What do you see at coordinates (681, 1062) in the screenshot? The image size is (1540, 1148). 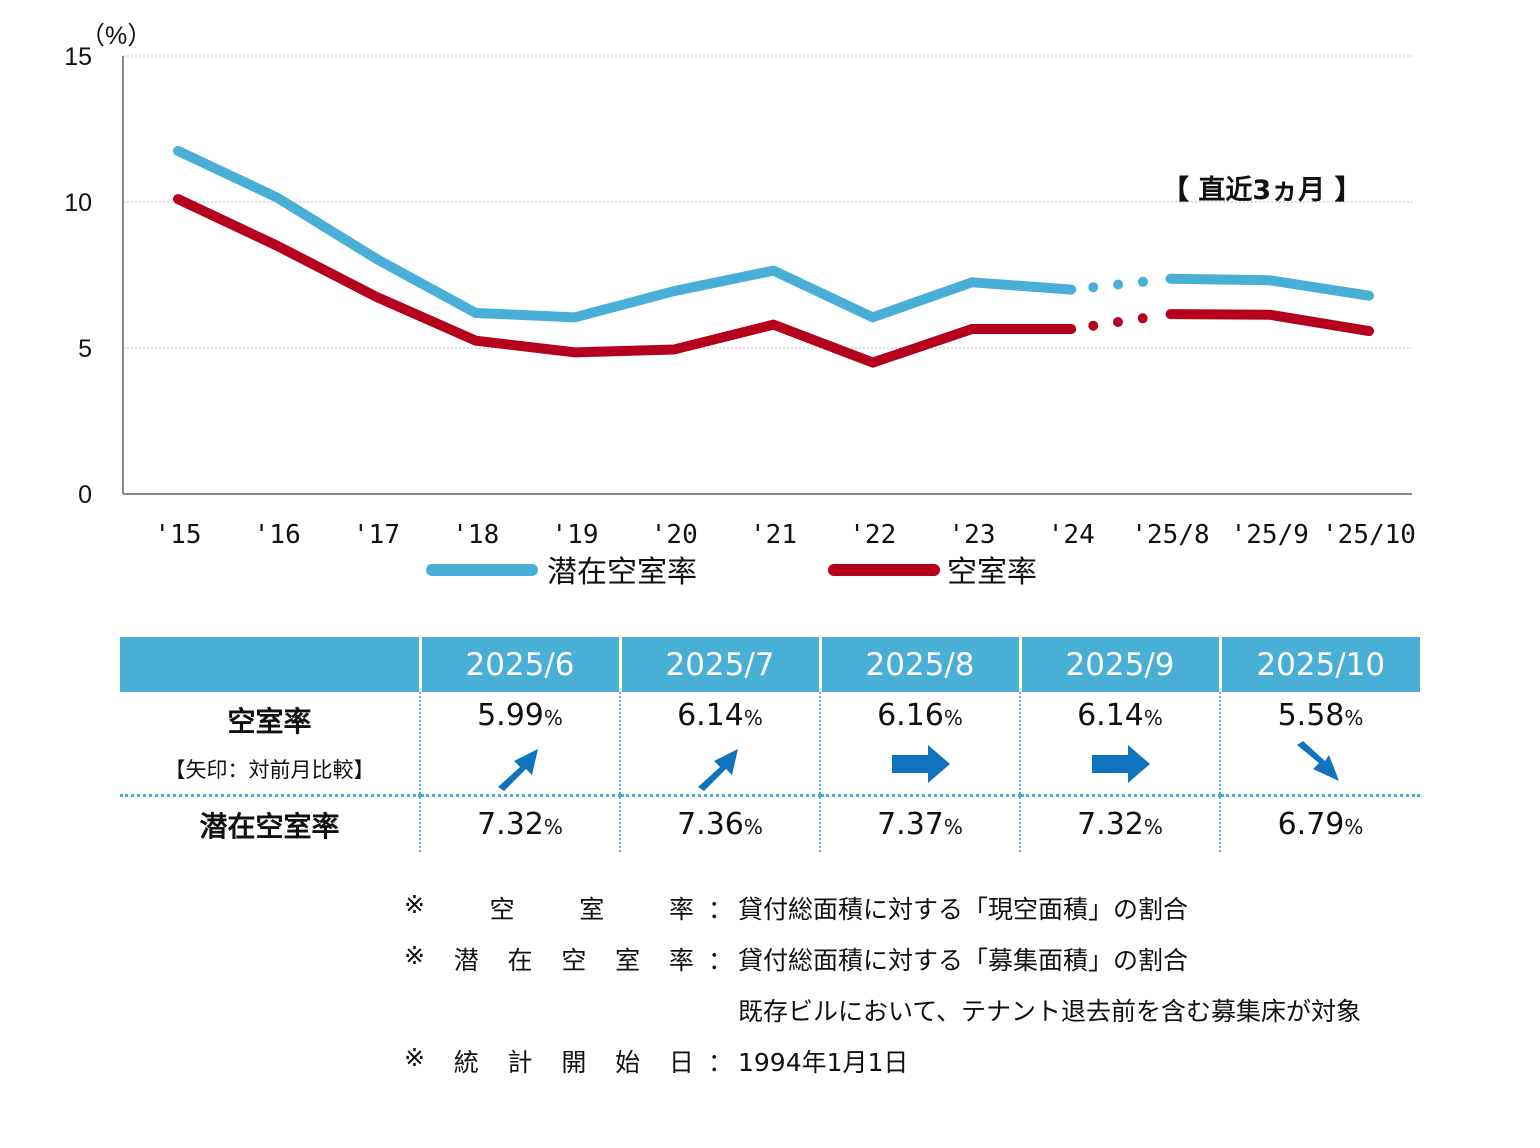 I see `footnote-label-char: 日` at bounding box center [681, 1062].